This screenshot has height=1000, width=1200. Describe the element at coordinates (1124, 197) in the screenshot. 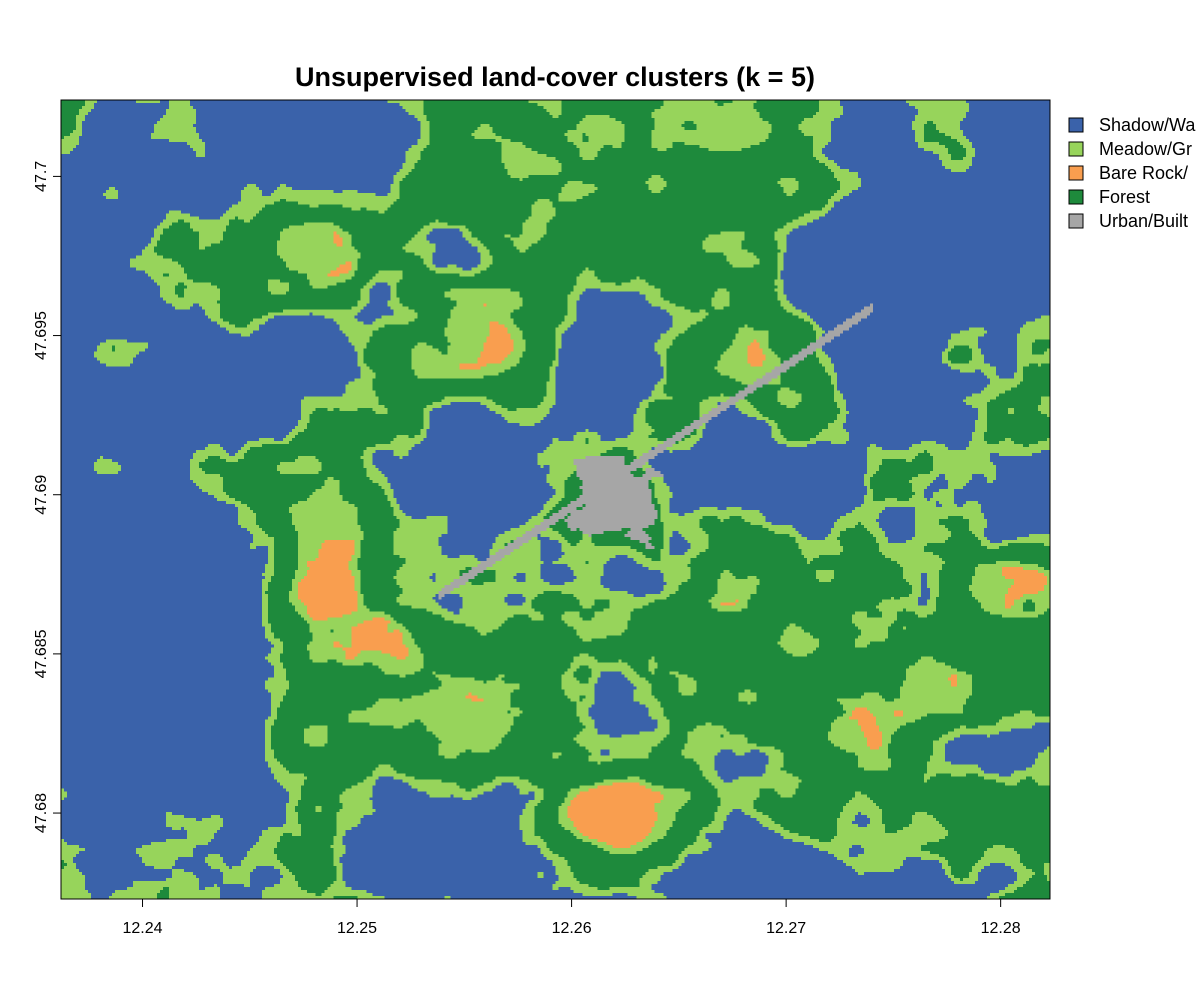

I see `legend-label: Forest` at that location.